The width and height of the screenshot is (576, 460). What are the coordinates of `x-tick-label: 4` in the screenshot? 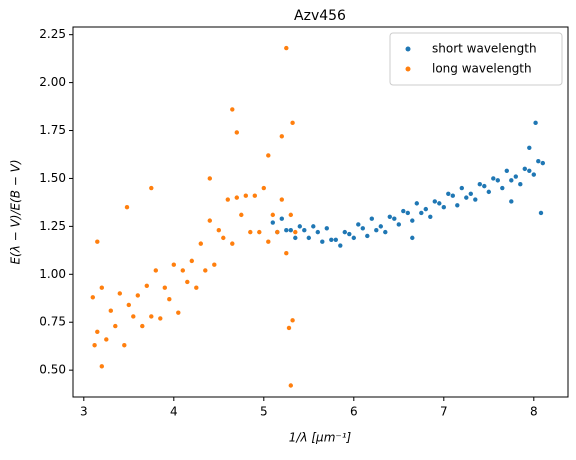 It's located at (174, 412).